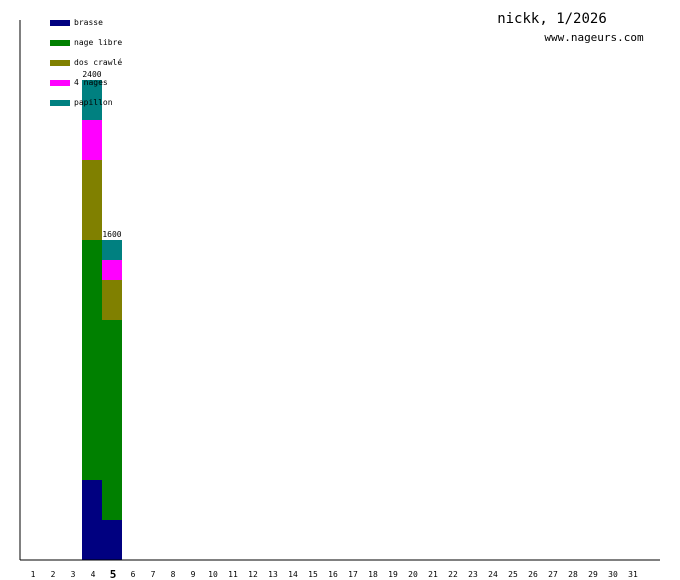 The width and height of the screenshot is (680, 580). I want to click on x-tick-label-16: 16, so click(333, 574).